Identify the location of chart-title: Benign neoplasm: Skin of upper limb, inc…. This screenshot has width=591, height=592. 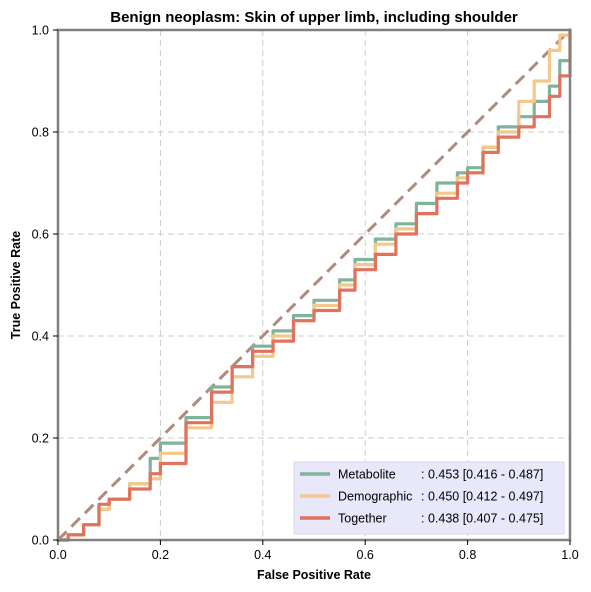
(314, 17).